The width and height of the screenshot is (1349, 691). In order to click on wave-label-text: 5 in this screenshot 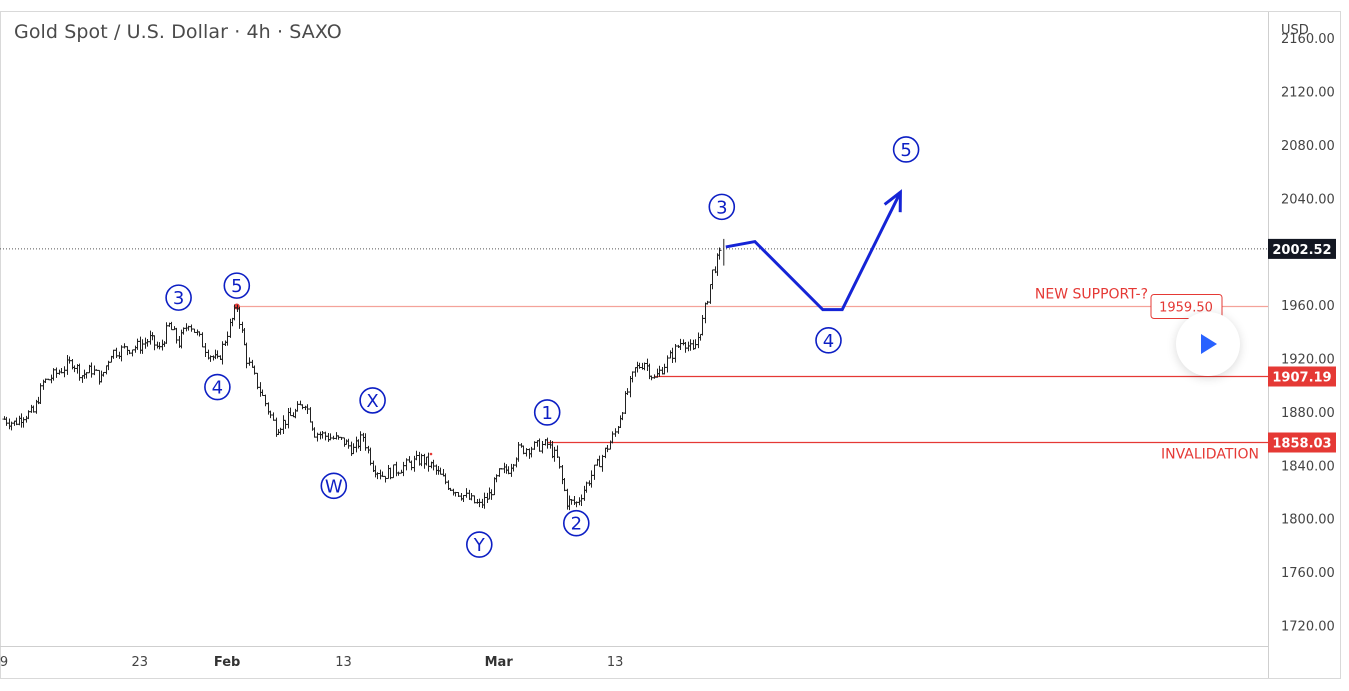, I will do `click(905, 150)`.